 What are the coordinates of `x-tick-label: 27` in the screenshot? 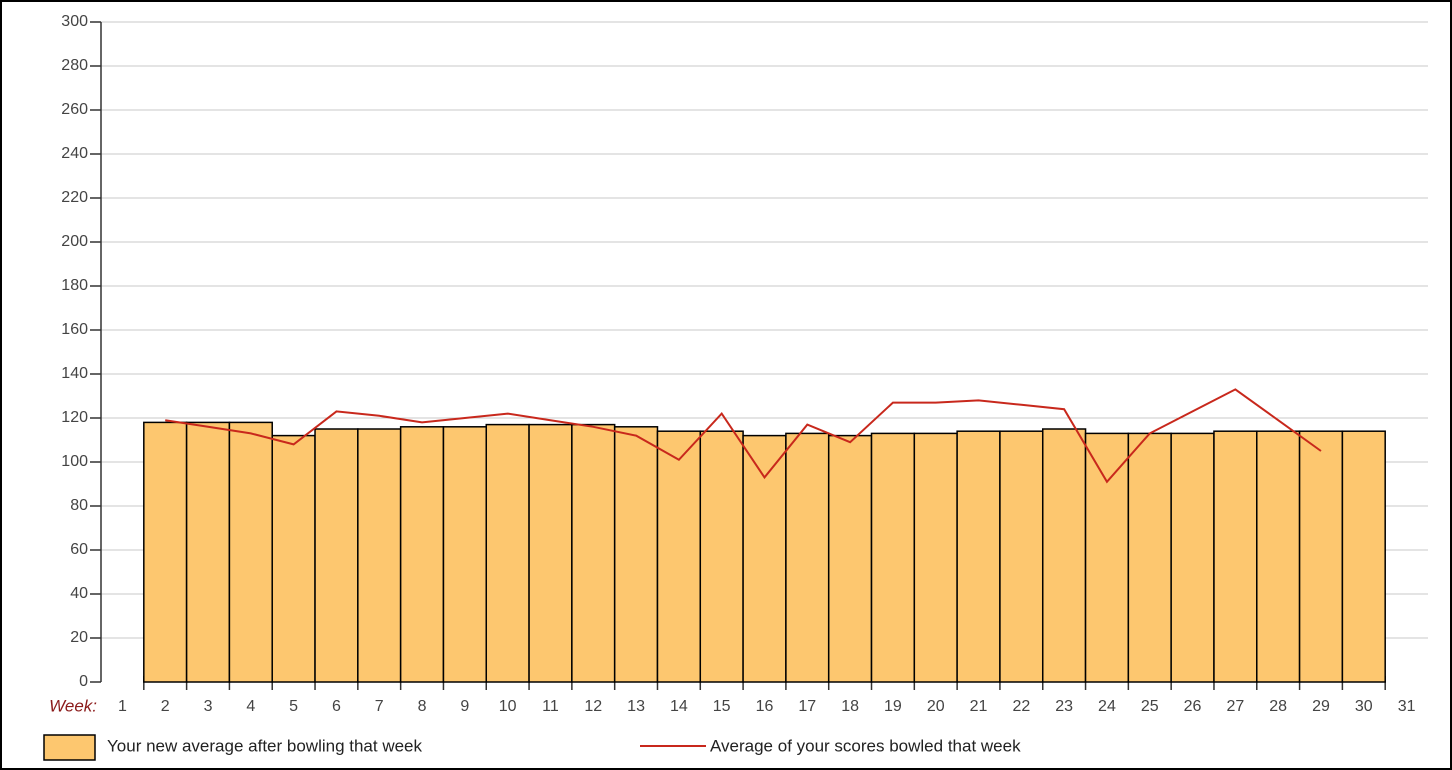 It's located at (1235, 706).